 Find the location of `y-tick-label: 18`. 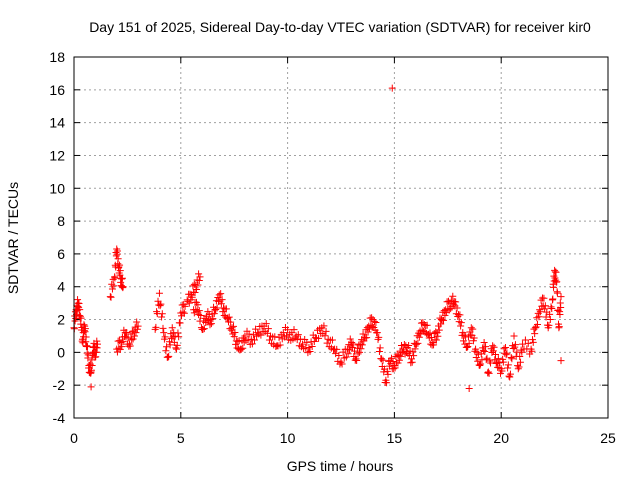

y-tick-label: 18 is located at coordinates (57, 57).